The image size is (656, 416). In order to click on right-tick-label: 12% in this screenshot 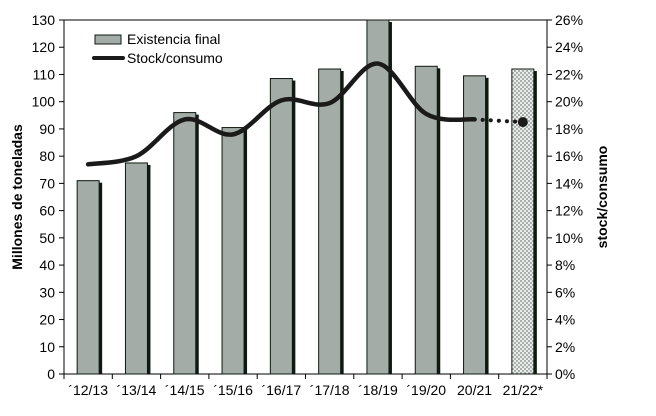, I will do `click(569, 211)`.